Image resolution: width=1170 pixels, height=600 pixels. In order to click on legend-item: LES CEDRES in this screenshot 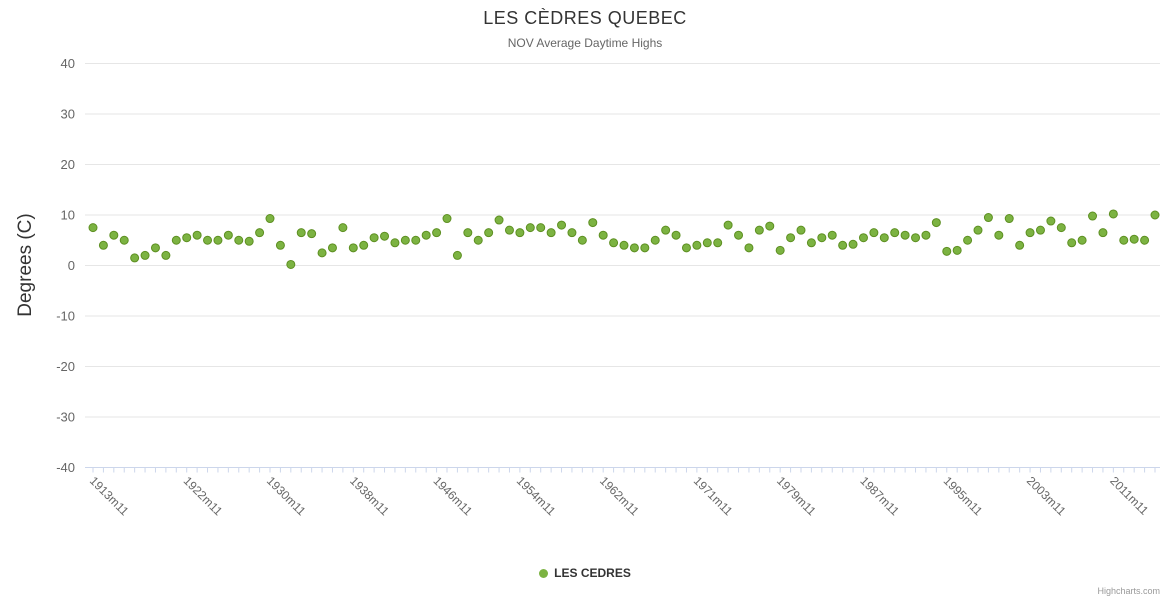, I will do `click(585, 573)`.